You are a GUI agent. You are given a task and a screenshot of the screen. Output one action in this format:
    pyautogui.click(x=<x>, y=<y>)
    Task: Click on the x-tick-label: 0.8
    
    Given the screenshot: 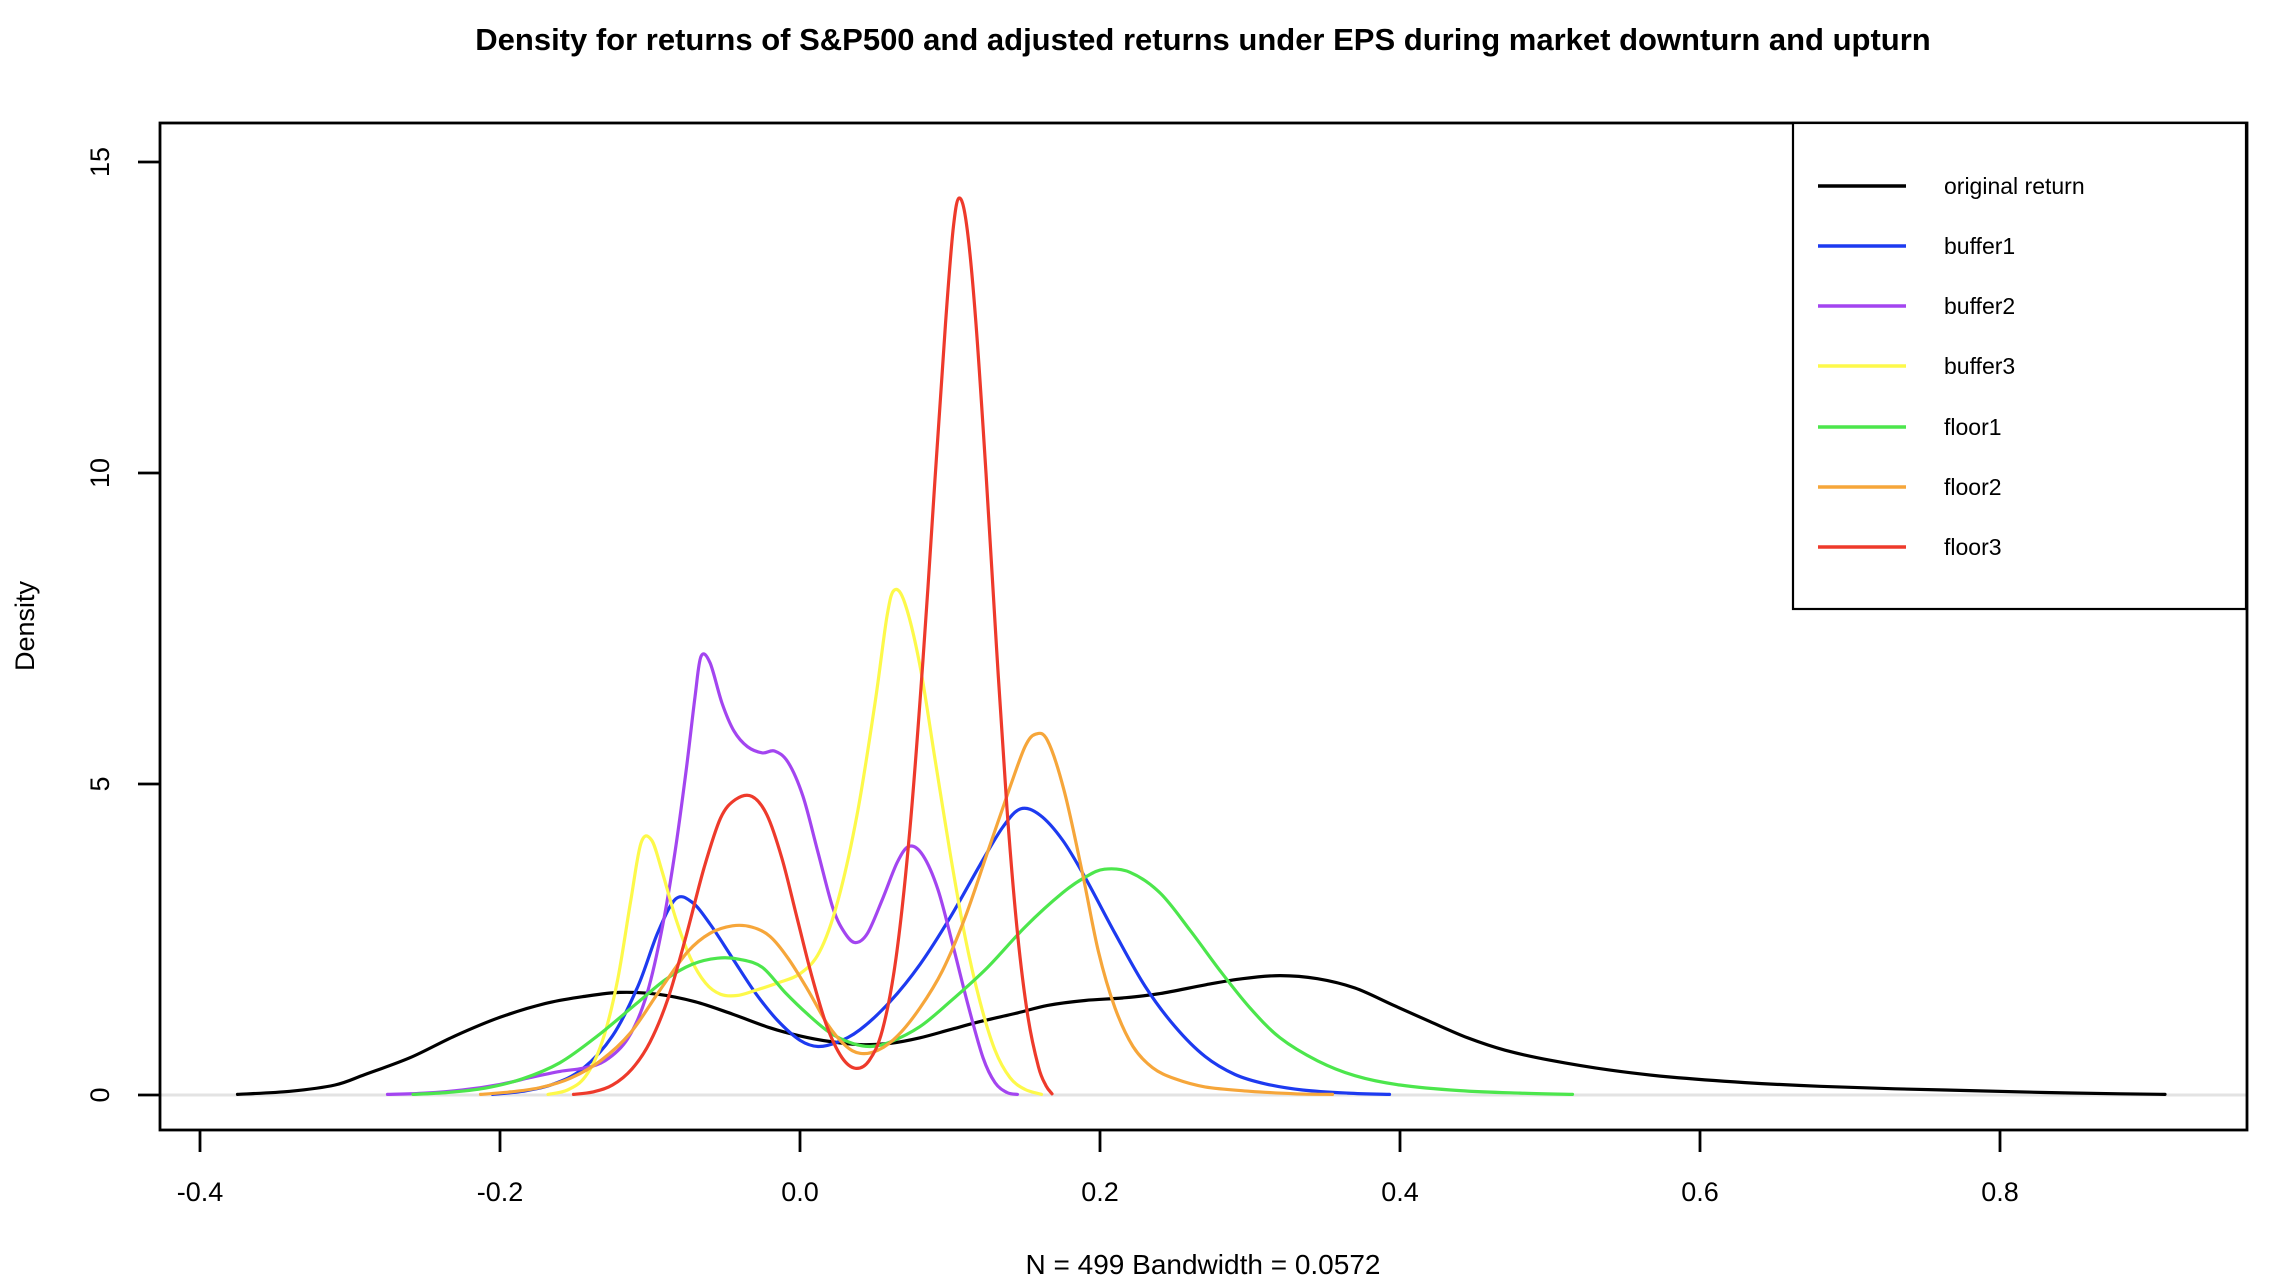 What is the action you would take?
    pyautogui.click(x=2000, y=1192)
    